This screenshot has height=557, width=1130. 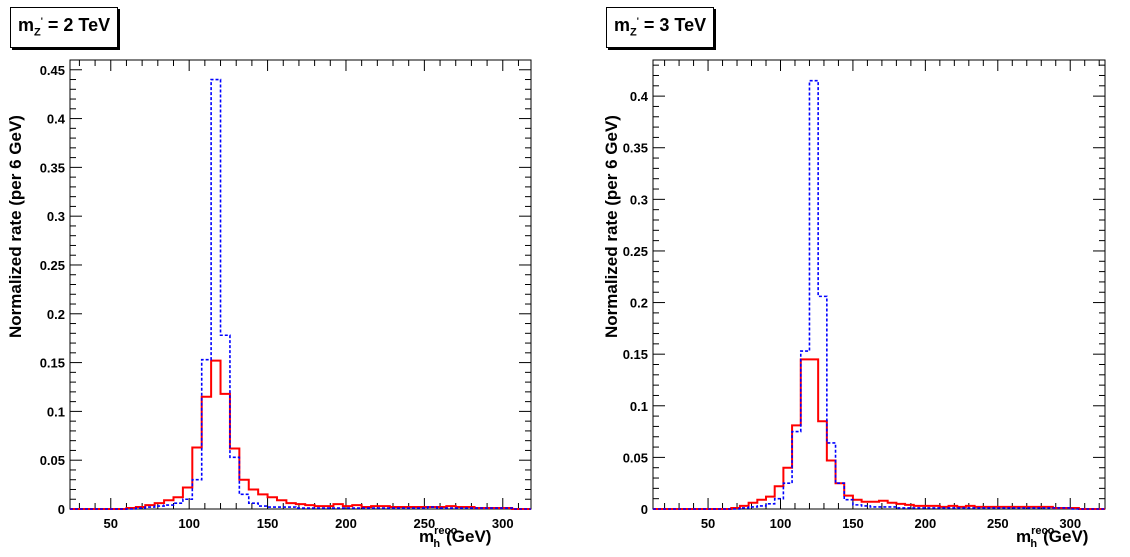 I want to click on y-tick-label: 0.45, so click(x=52, y=70).